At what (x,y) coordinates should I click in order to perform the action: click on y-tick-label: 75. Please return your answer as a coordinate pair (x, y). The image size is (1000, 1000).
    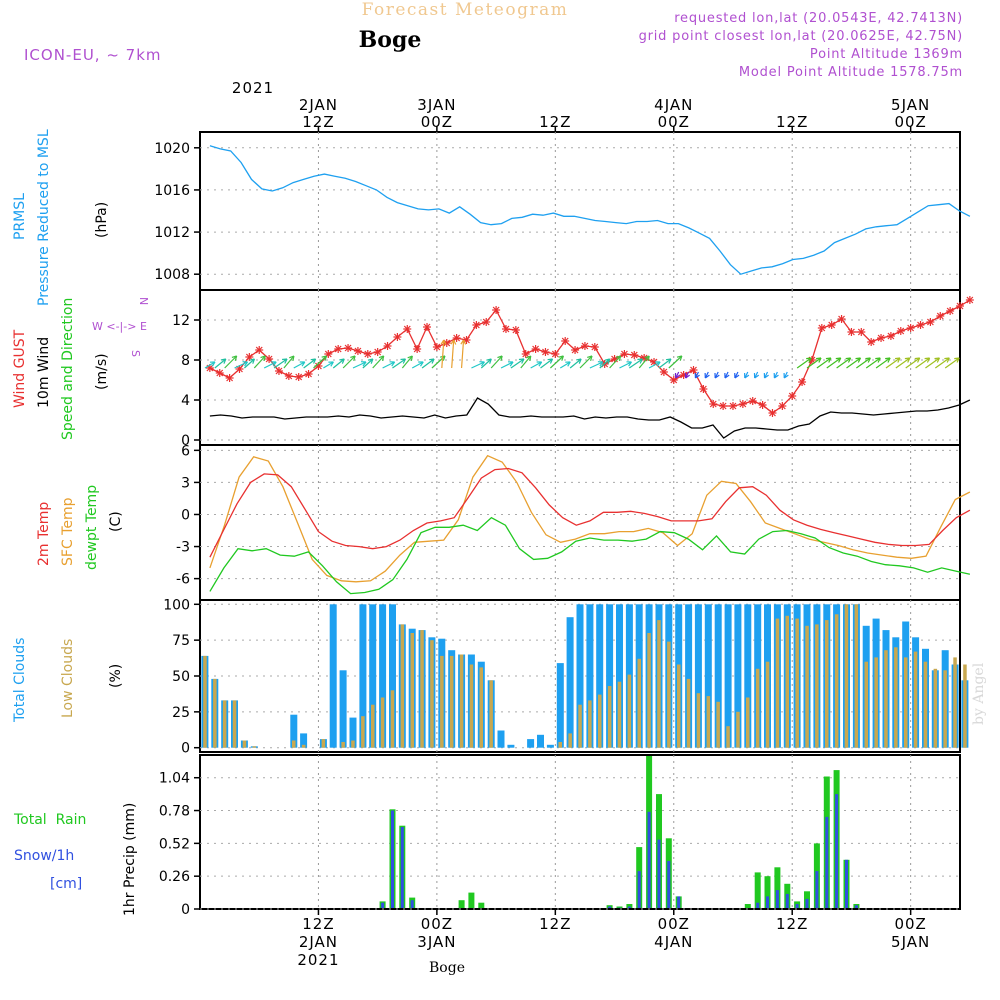
    Looking at the image, I should click on (181, 641).